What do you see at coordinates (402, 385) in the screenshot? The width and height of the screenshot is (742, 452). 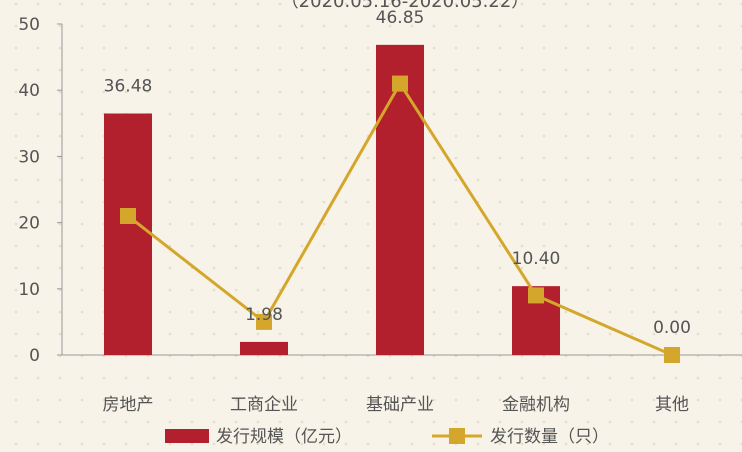 I see `x-axis: 房地产 工商企业 基础产业 金融机构 其他` at bounding box center [402, 385].